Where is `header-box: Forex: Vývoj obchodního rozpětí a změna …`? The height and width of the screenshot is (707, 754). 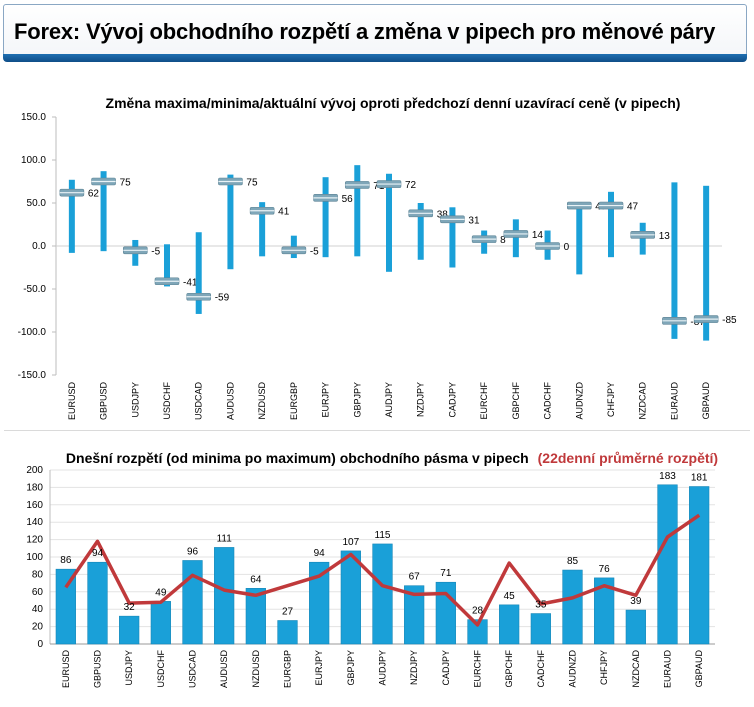
header-box: Forex: Vývoj obchodního rozpětí a změna … is located at coordinates (375, 30).